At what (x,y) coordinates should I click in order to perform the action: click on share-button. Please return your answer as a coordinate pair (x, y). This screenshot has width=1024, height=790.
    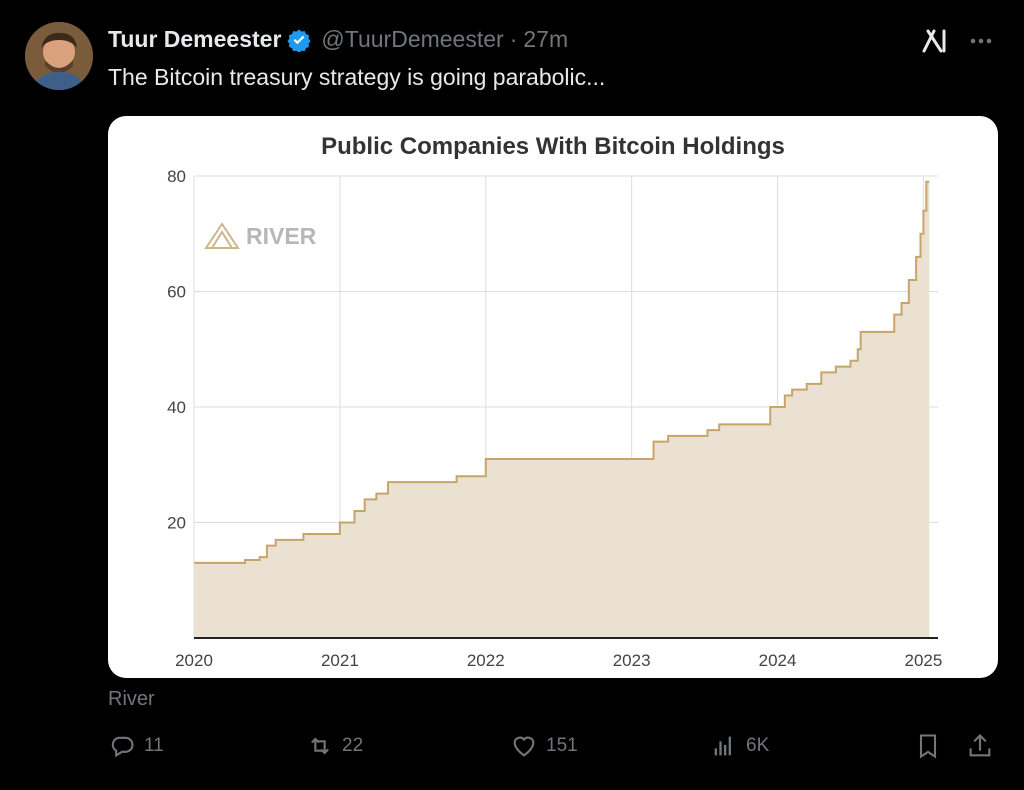
    Looking at the image, I should click on (980, 746).